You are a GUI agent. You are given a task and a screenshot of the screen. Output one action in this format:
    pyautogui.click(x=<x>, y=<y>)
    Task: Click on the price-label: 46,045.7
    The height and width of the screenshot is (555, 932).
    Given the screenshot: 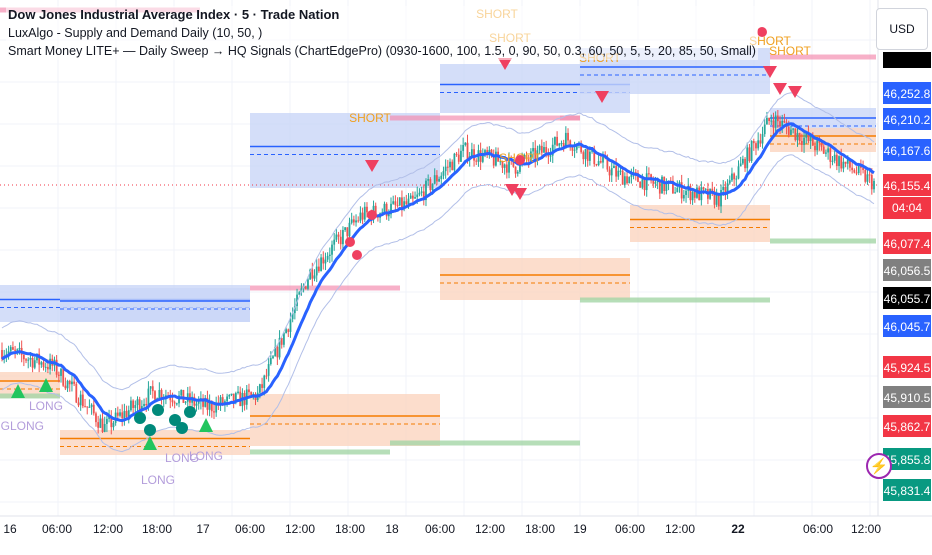 What is the action you would take?
    pyautogui.click(x=907, y=327)
    